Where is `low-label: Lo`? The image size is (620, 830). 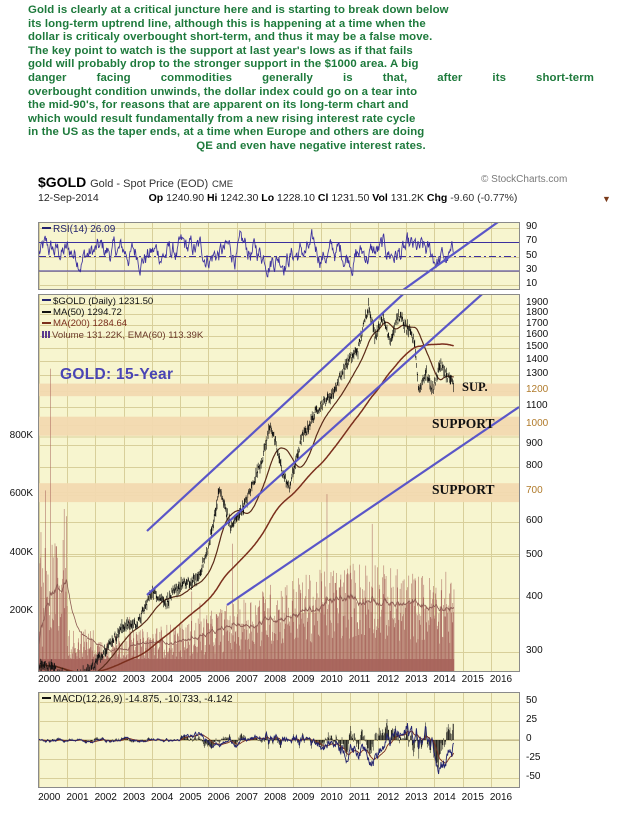
low-label: Lo is located at coordinates (268, 198).